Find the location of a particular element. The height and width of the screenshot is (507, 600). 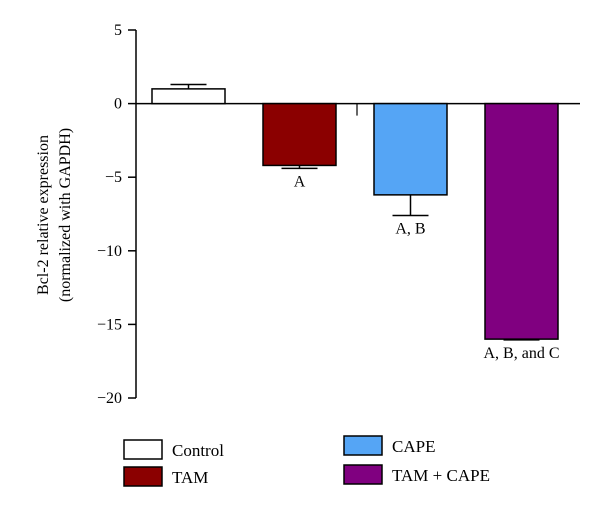

legend-swatch-control is located at coordinates (143, 449).